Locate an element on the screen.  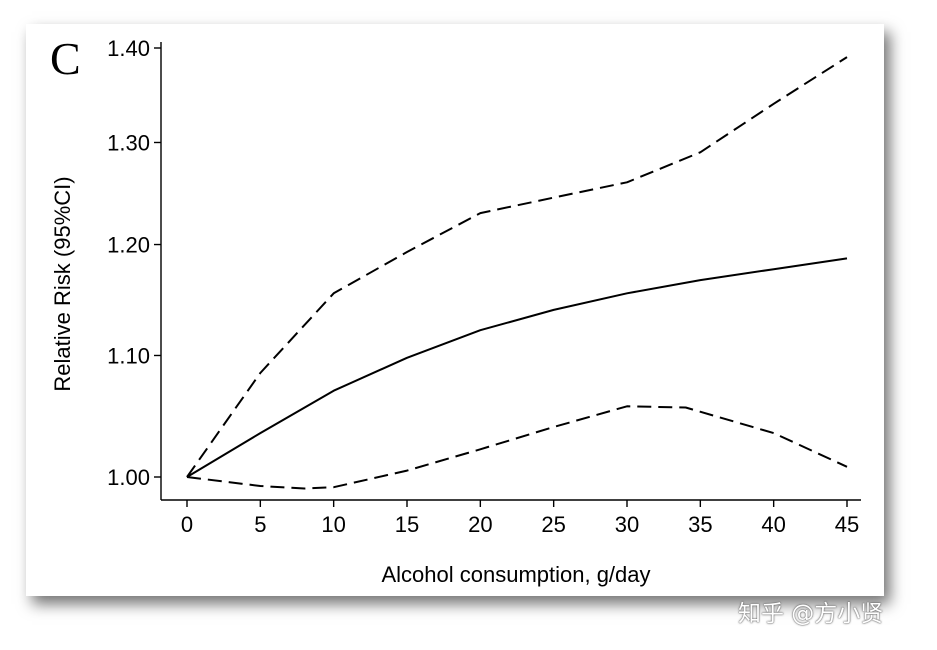
panel-label: C is located at coordinates (65, 58).